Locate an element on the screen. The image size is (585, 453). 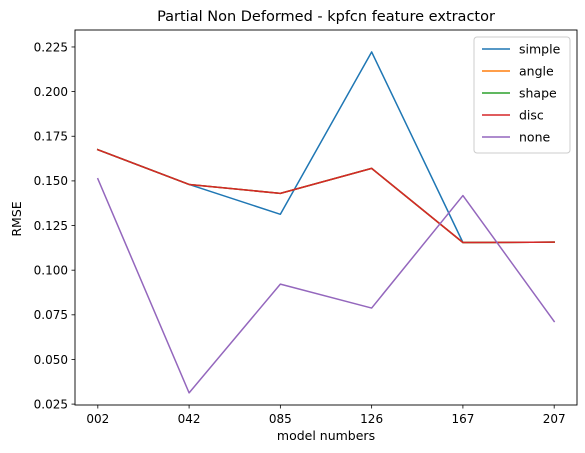
legend: simple angle shape disc none is located at coordinates (522, 95).